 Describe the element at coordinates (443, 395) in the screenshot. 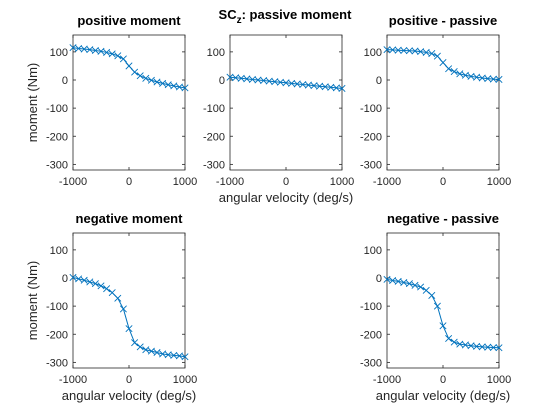

I see `x-axis-label: angular velocity (deg/s)` at that location.